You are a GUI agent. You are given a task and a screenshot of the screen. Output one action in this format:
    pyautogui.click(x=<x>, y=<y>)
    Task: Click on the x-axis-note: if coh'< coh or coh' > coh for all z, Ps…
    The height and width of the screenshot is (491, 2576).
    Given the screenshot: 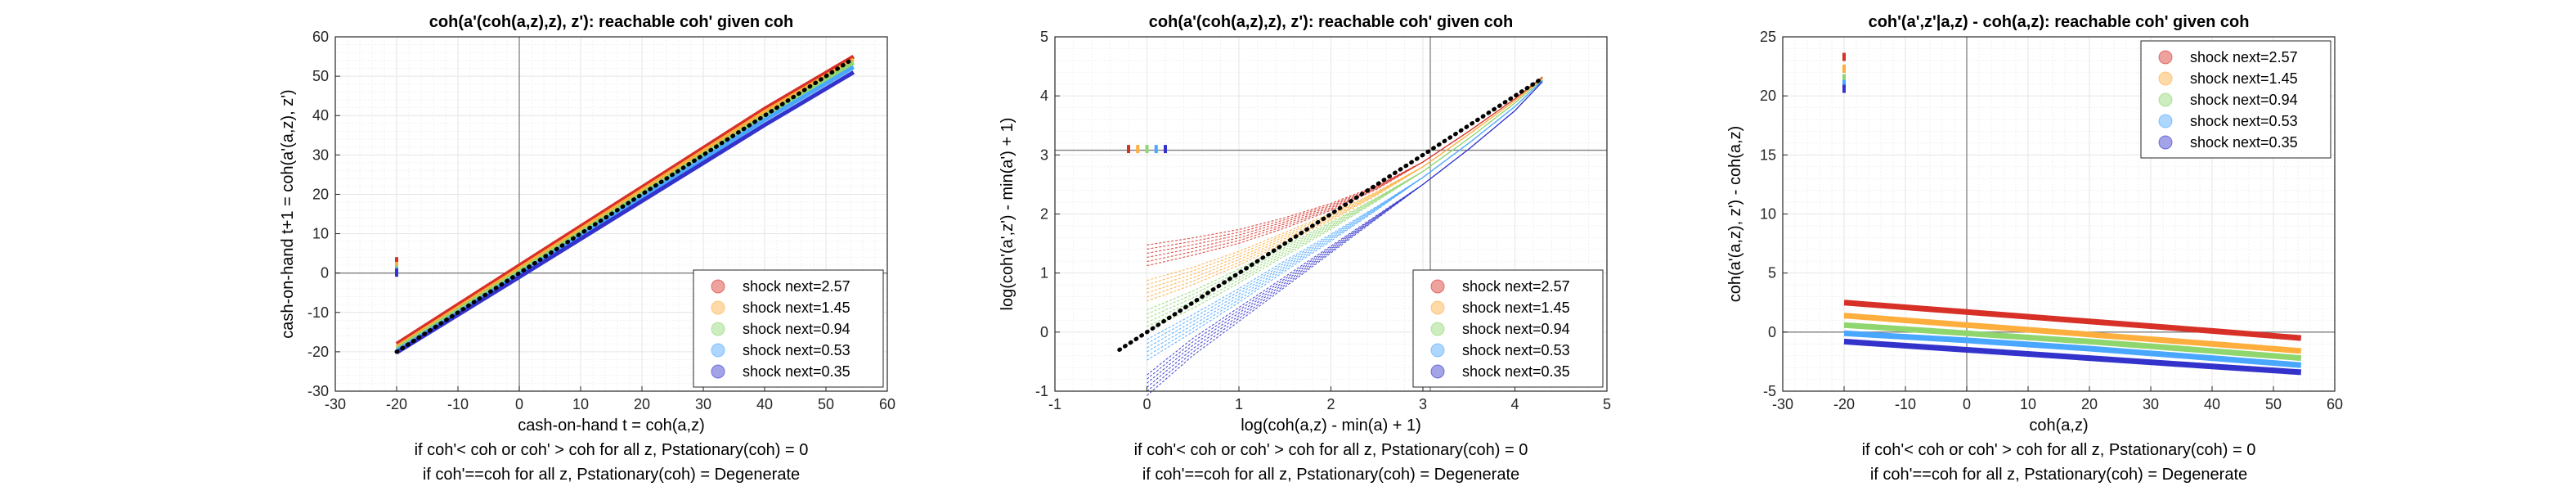 What is the action you would take?
    pyautogui.click(x=1331, y=450)
    